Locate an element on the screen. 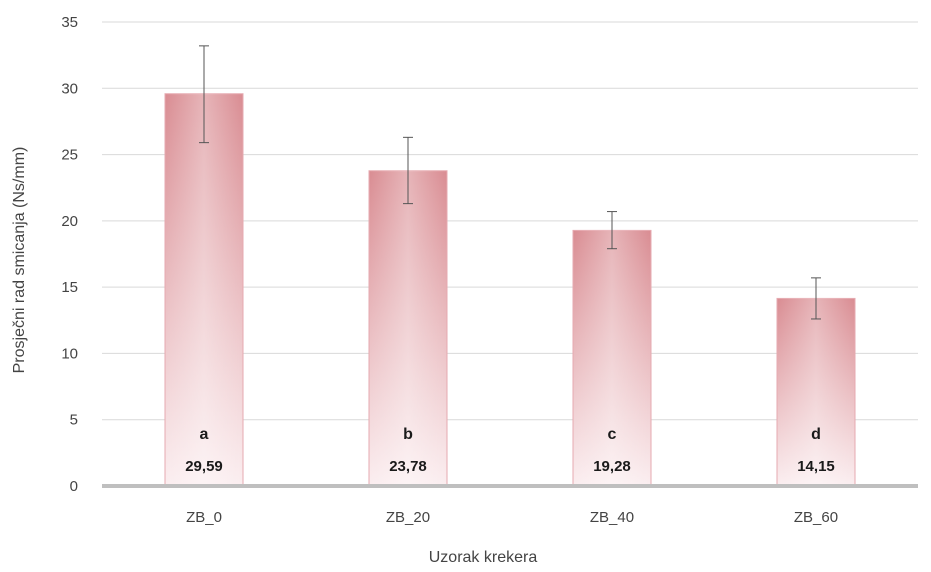 The height and width of the screenshot is (572, 931). x-tick-label: ZB_20 is located at coordinates (408, 517).